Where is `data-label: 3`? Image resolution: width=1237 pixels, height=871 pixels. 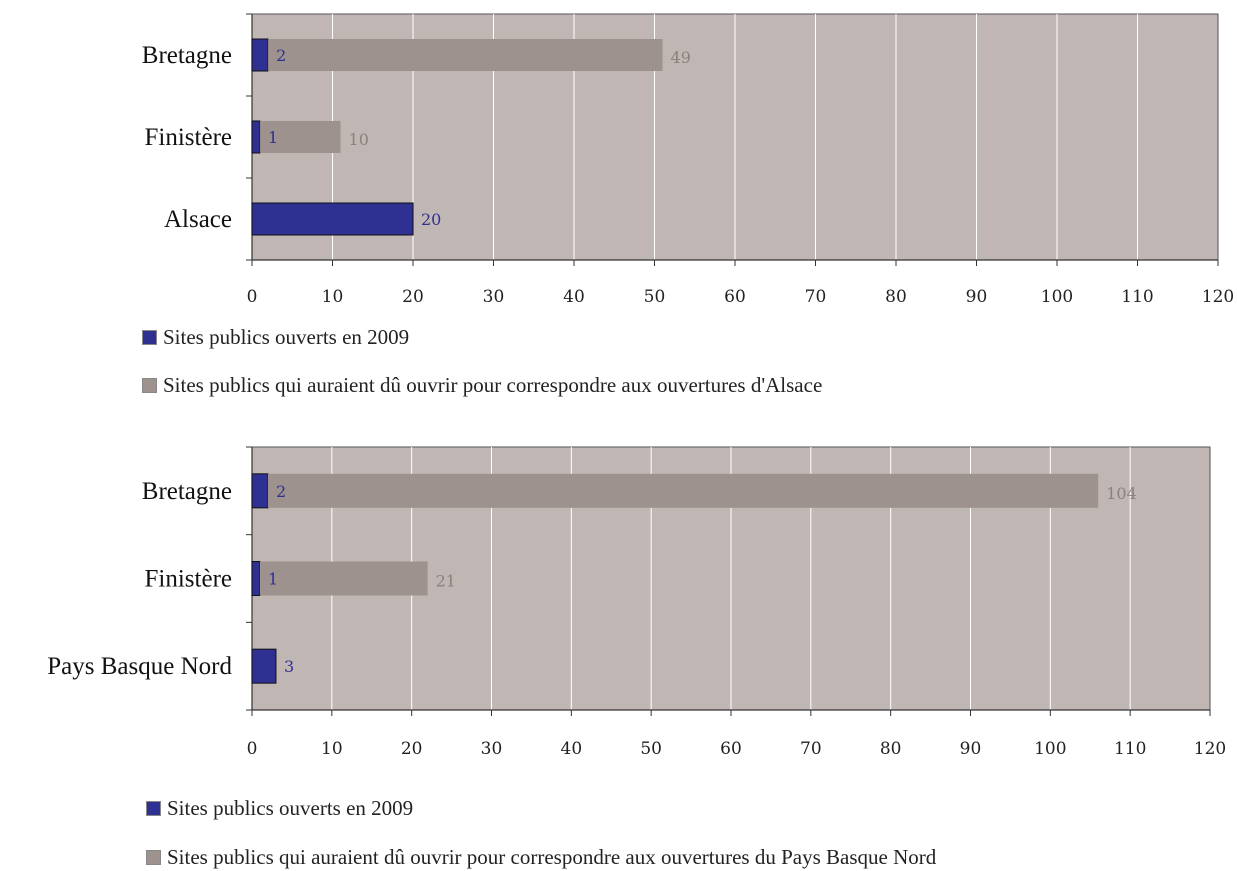 data-label: 3 is located at coordinates (289, 666).